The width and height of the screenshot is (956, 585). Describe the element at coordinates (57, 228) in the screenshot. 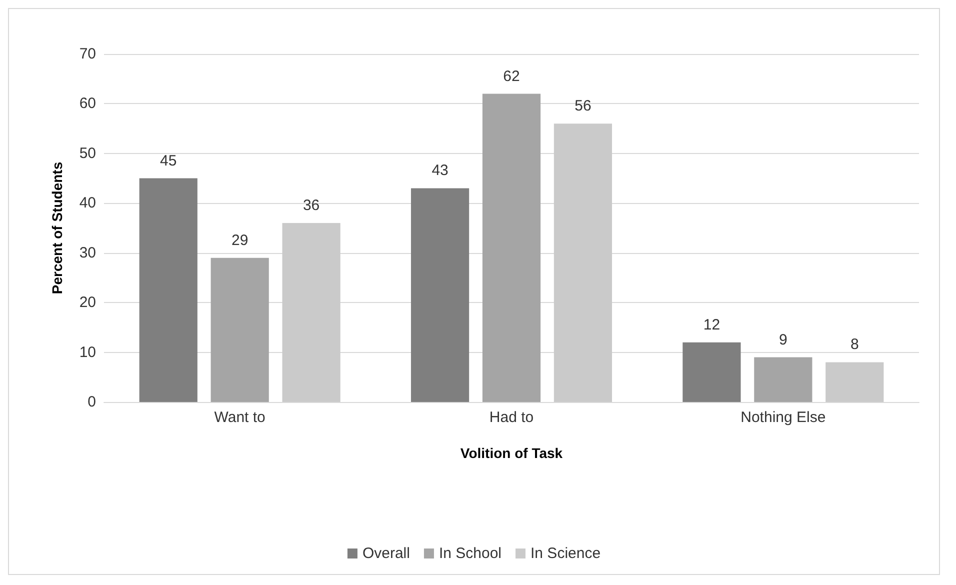

I see `y-axis-title: Percent of Students` at that location.